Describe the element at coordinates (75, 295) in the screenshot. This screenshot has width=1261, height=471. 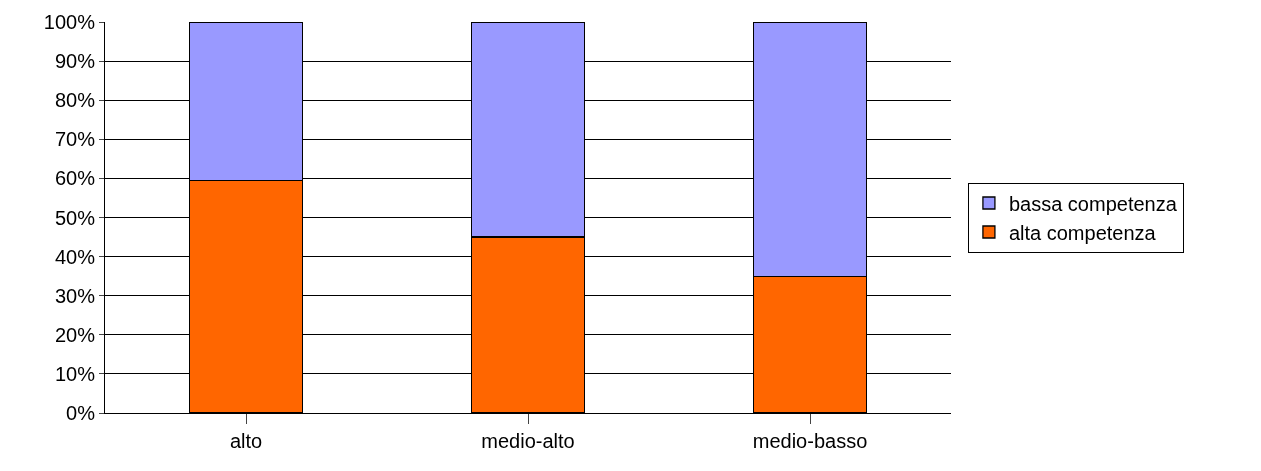
I see `y-tick-label: 30%` at that location.